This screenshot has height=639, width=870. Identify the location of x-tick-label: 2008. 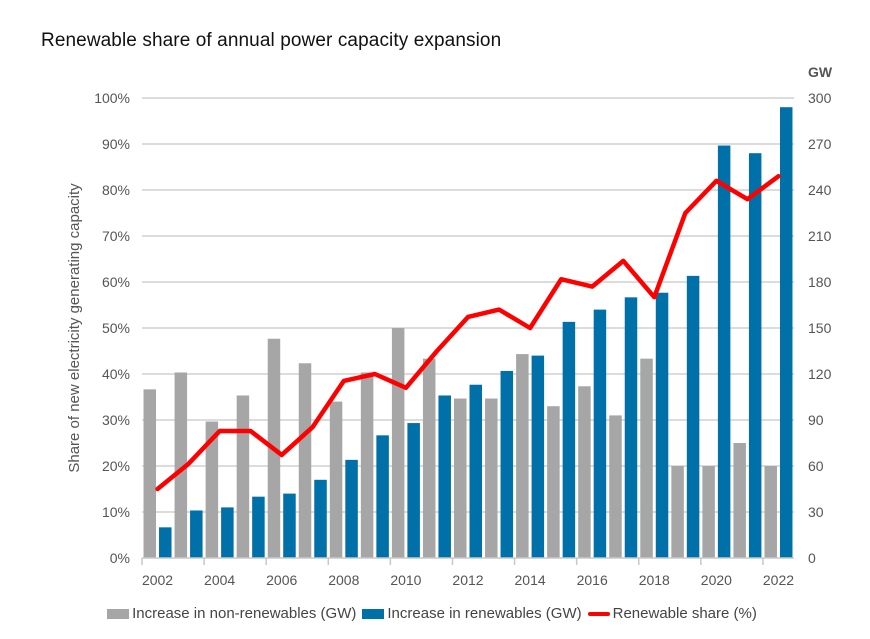
(343, 580).